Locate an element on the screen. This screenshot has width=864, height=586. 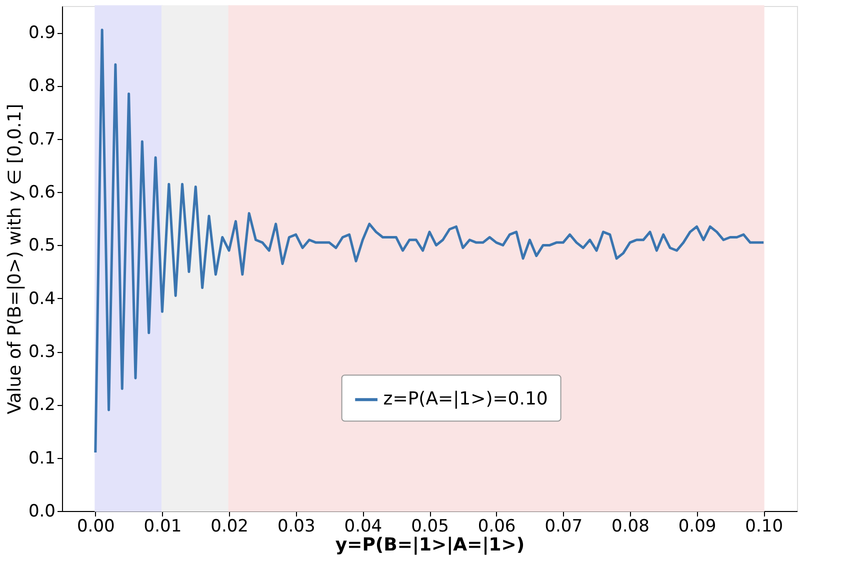
y-tick-label: 0.1 is located at coordinates (42, 458).